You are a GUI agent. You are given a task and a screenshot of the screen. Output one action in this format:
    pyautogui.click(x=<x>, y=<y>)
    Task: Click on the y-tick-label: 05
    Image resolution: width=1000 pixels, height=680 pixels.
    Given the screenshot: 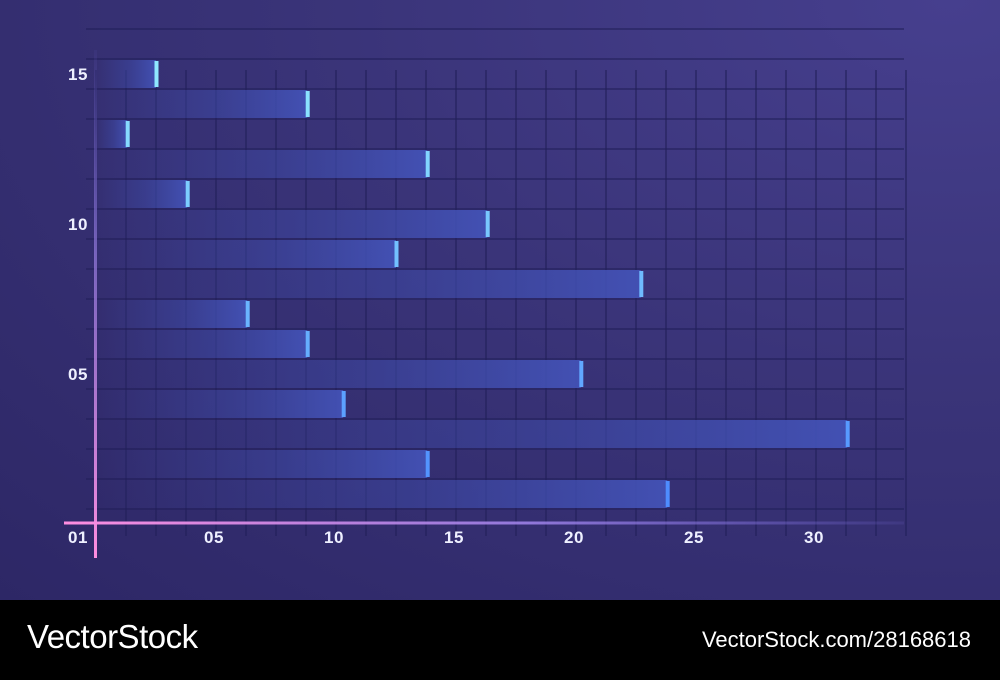 What is the action you would take?
    pyautogui.click(x=78, y=374)
    